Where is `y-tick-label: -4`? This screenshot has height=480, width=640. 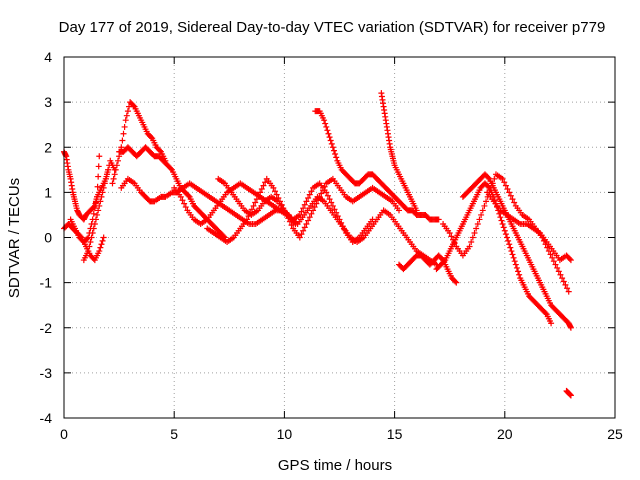 y-tick-label: -4 is located at coordinates (46, 418).